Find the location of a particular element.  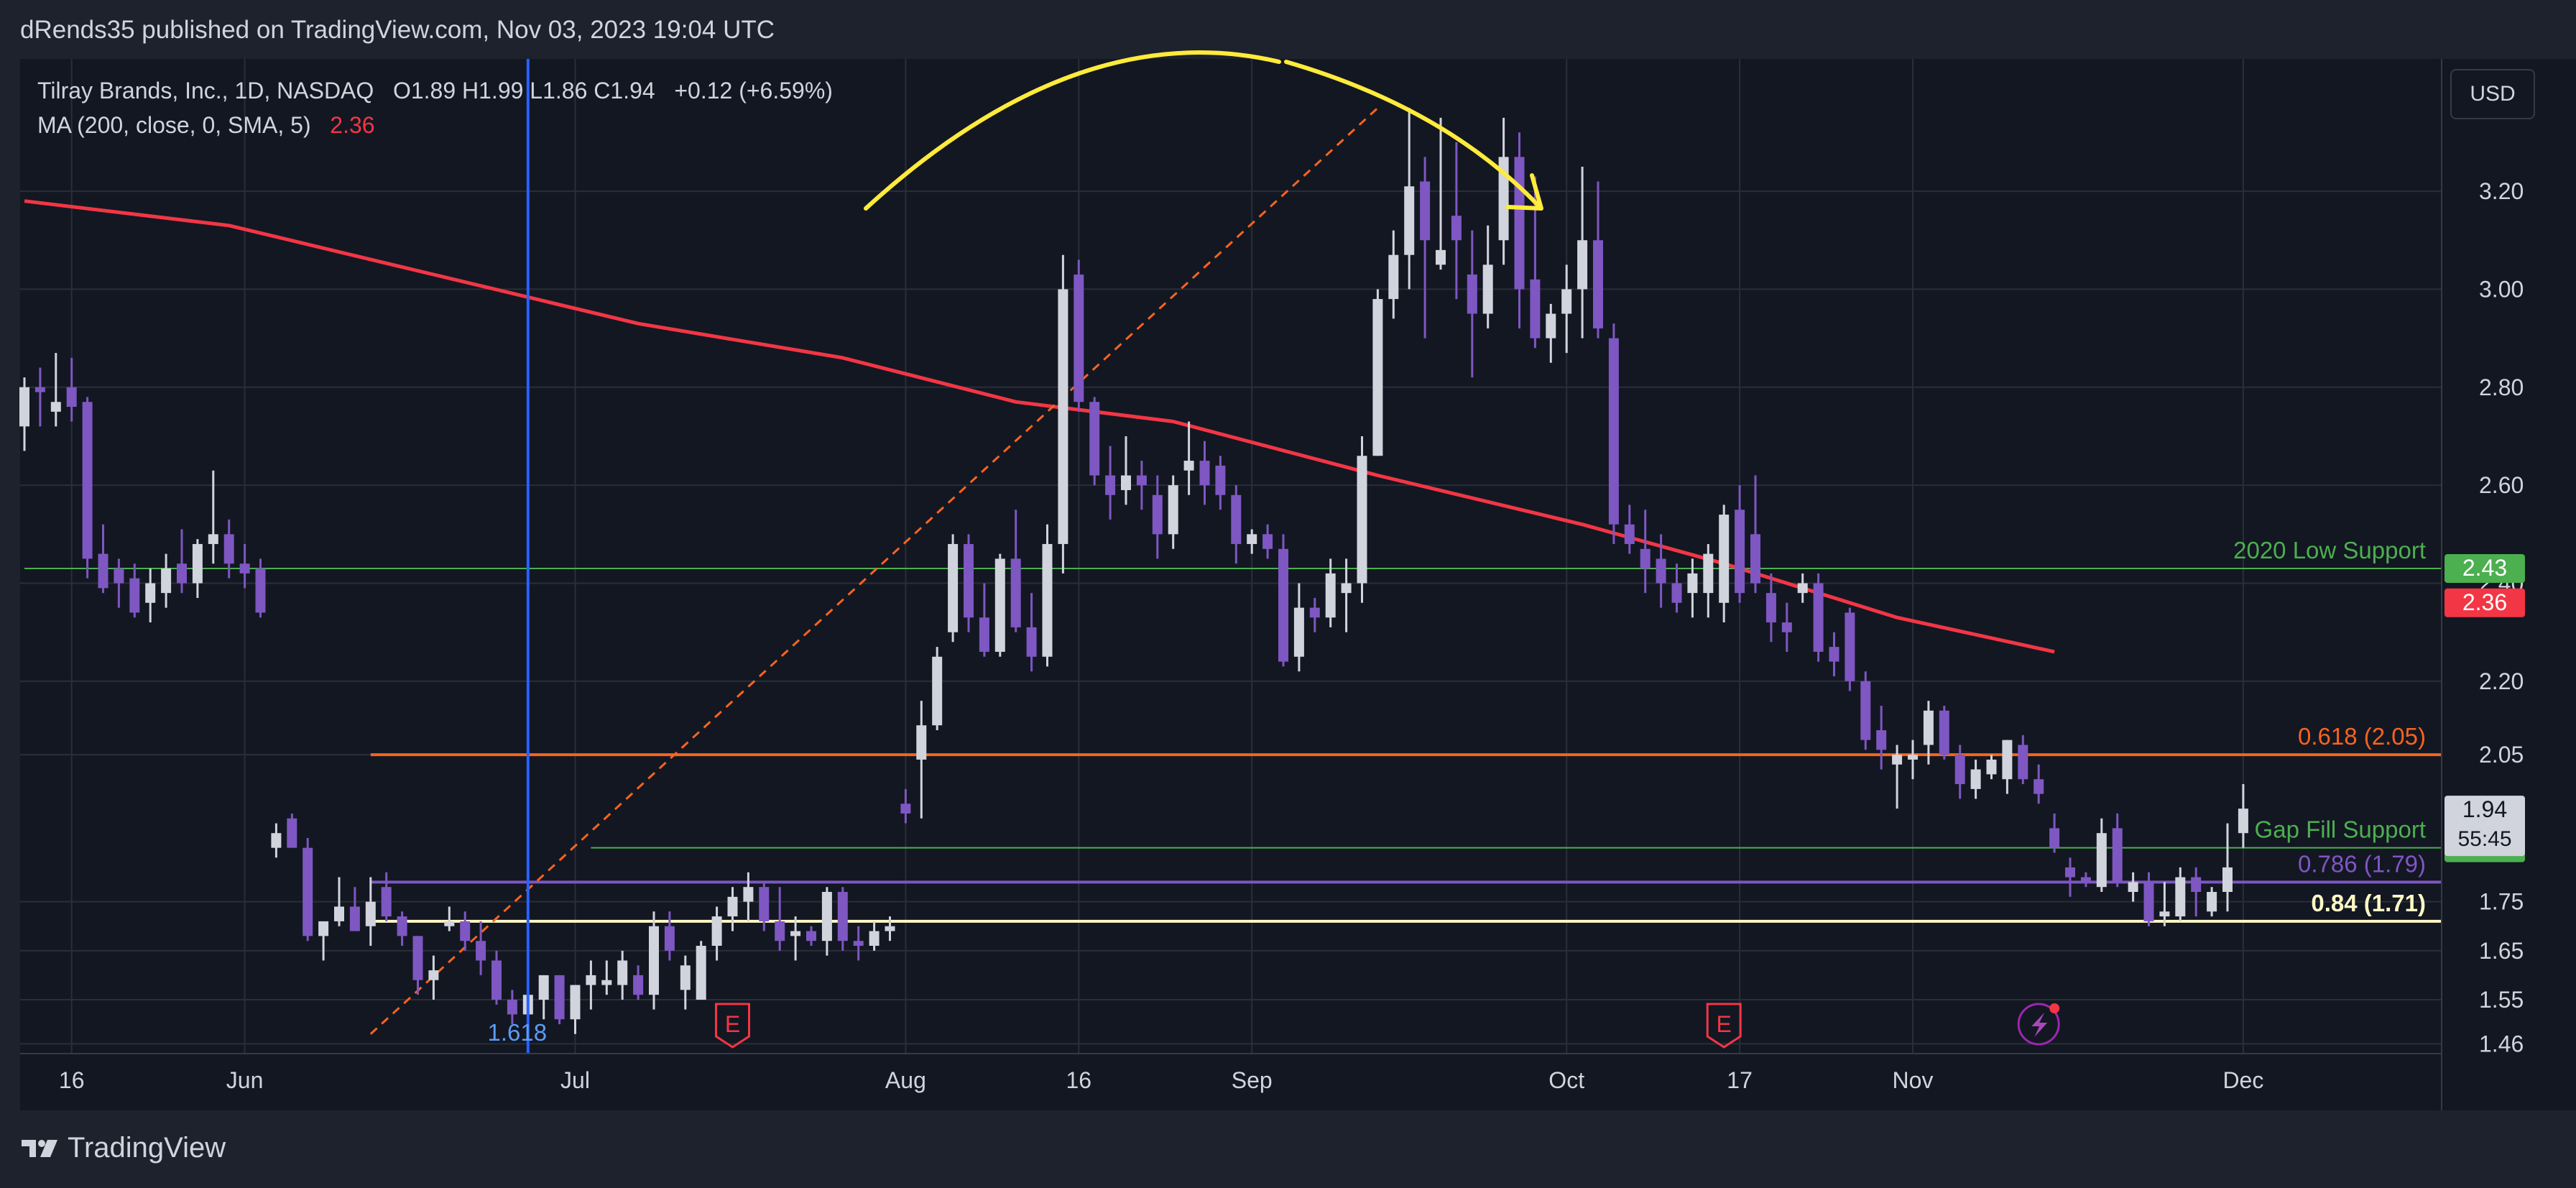

time-tick-label: 17 is located at coordinates (1740, 1080).